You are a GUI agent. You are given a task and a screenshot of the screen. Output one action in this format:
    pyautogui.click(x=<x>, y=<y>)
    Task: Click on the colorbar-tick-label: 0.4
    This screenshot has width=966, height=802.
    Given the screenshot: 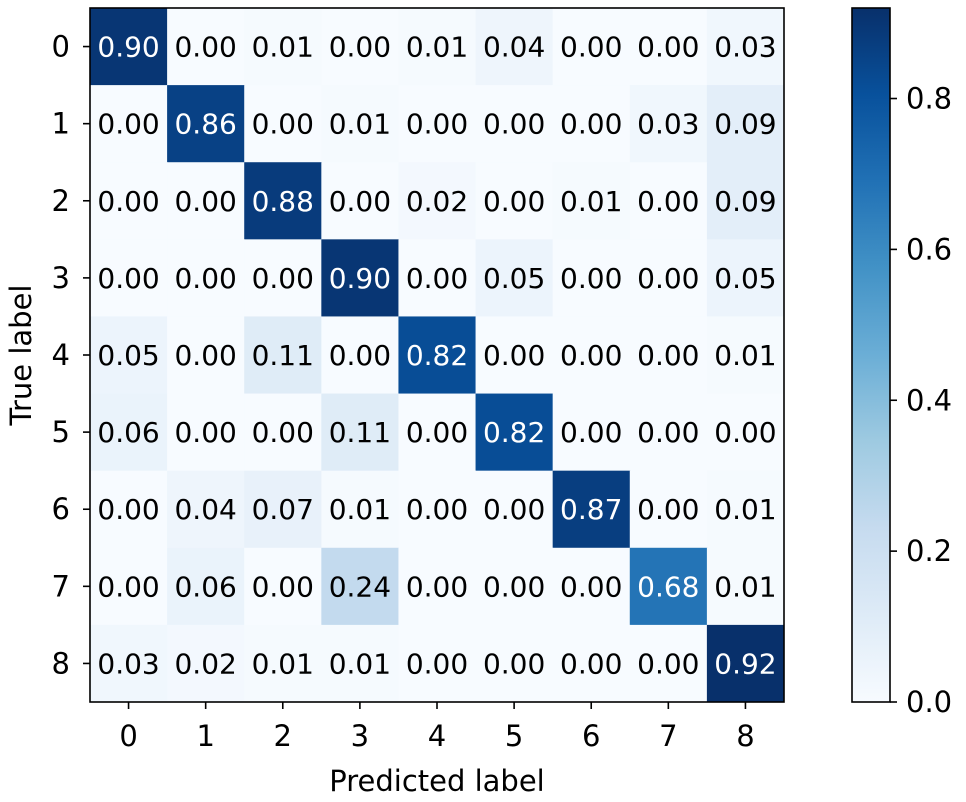 What is the action you would take?
    pyautogui.click(x=929, y=400)
    